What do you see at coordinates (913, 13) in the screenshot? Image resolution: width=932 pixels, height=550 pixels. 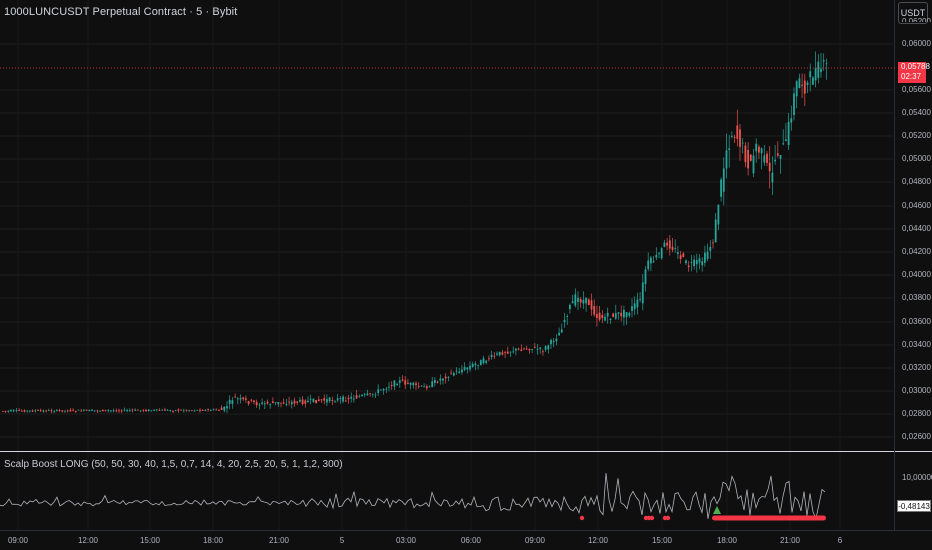 I see `currency-button: USDT` at bounding box center [913, 13].